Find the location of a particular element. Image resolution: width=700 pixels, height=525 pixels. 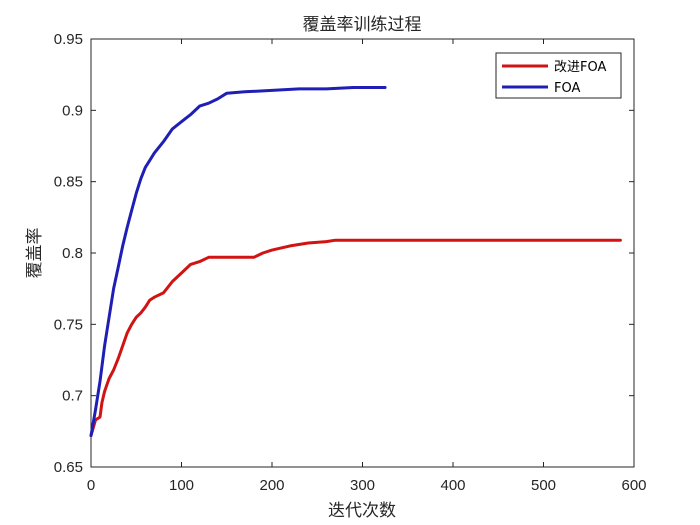

y-tick-label: 0.9 is located at coordinates (72, 110).